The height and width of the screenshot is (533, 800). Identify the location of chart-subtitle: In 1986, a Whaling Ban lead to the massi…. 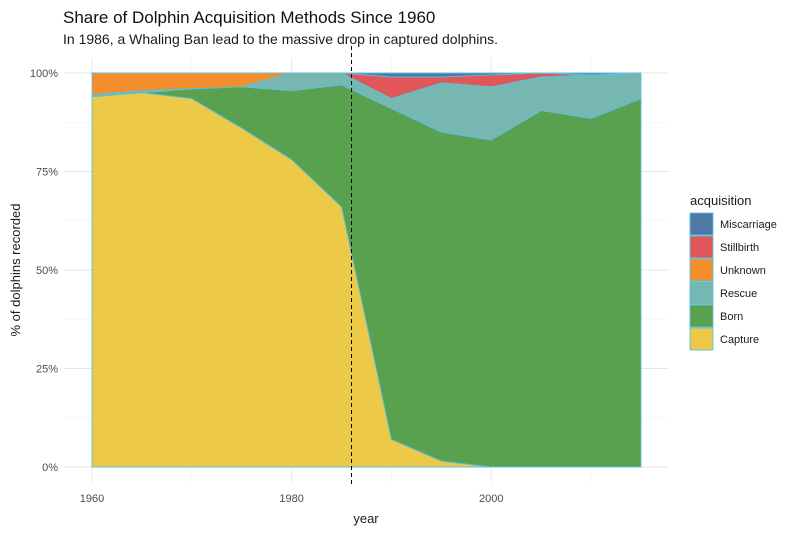
(280, 39).